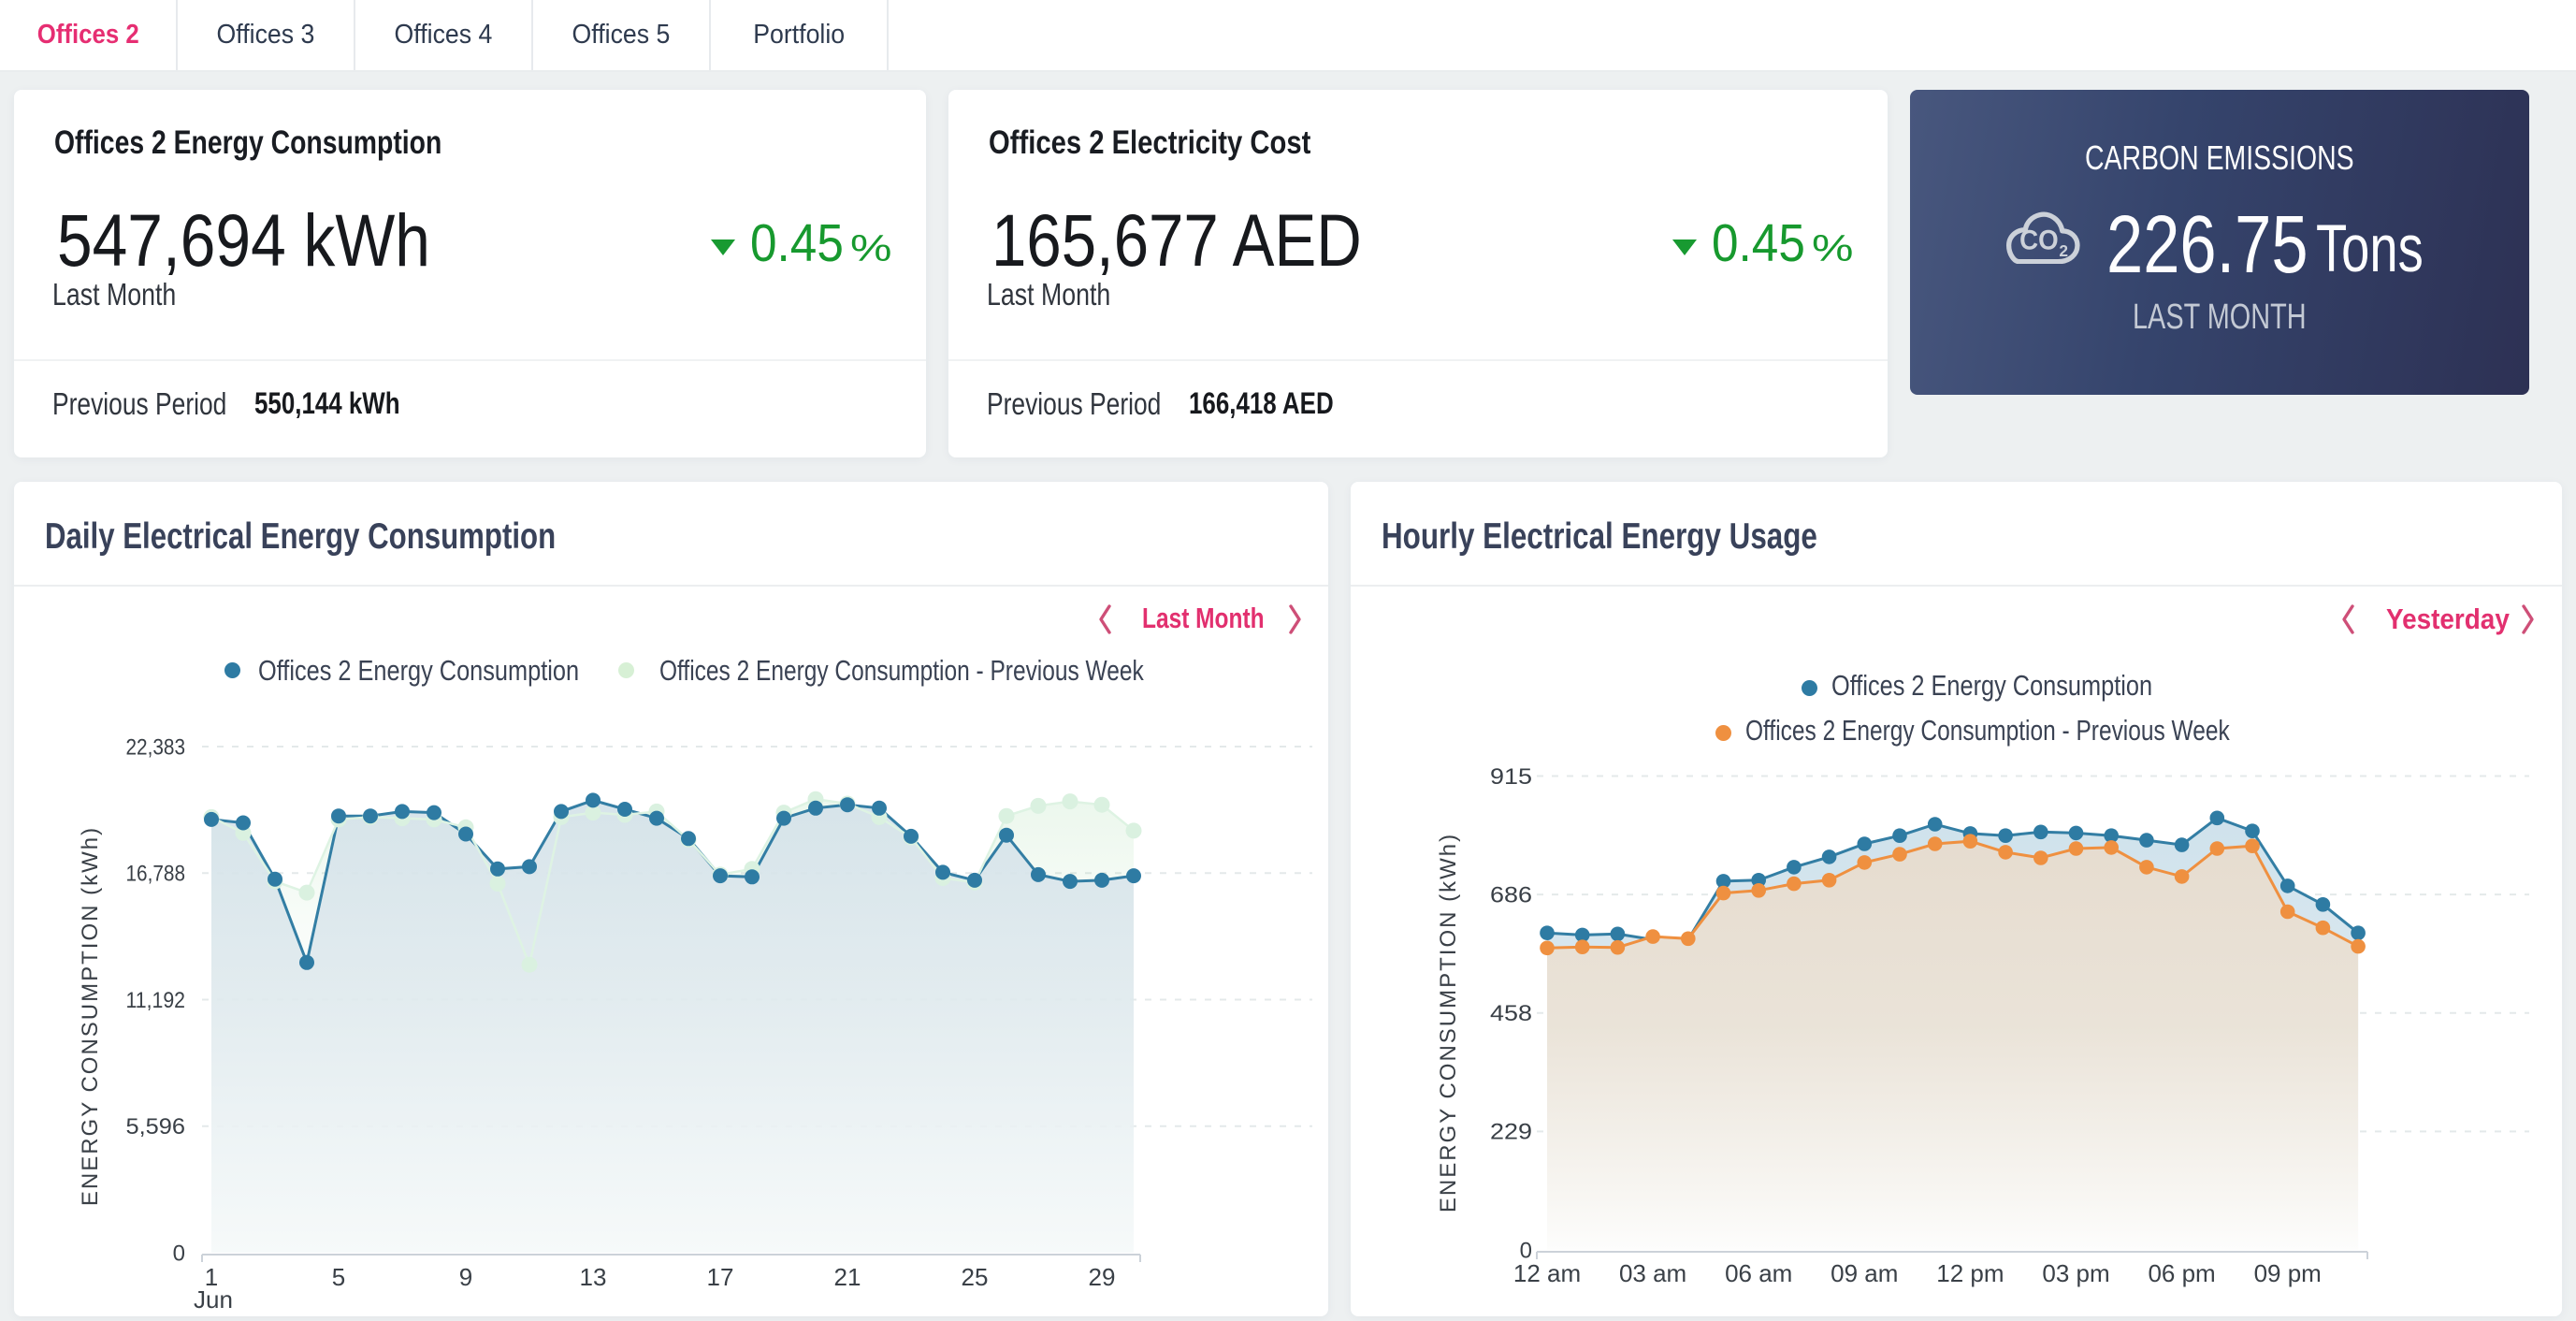 The width and height of the screenshot is (2576, 1321). Describe the element at coordinates (156, 1127) in the screenshot. I see `svg-text: 5,596` at that location.